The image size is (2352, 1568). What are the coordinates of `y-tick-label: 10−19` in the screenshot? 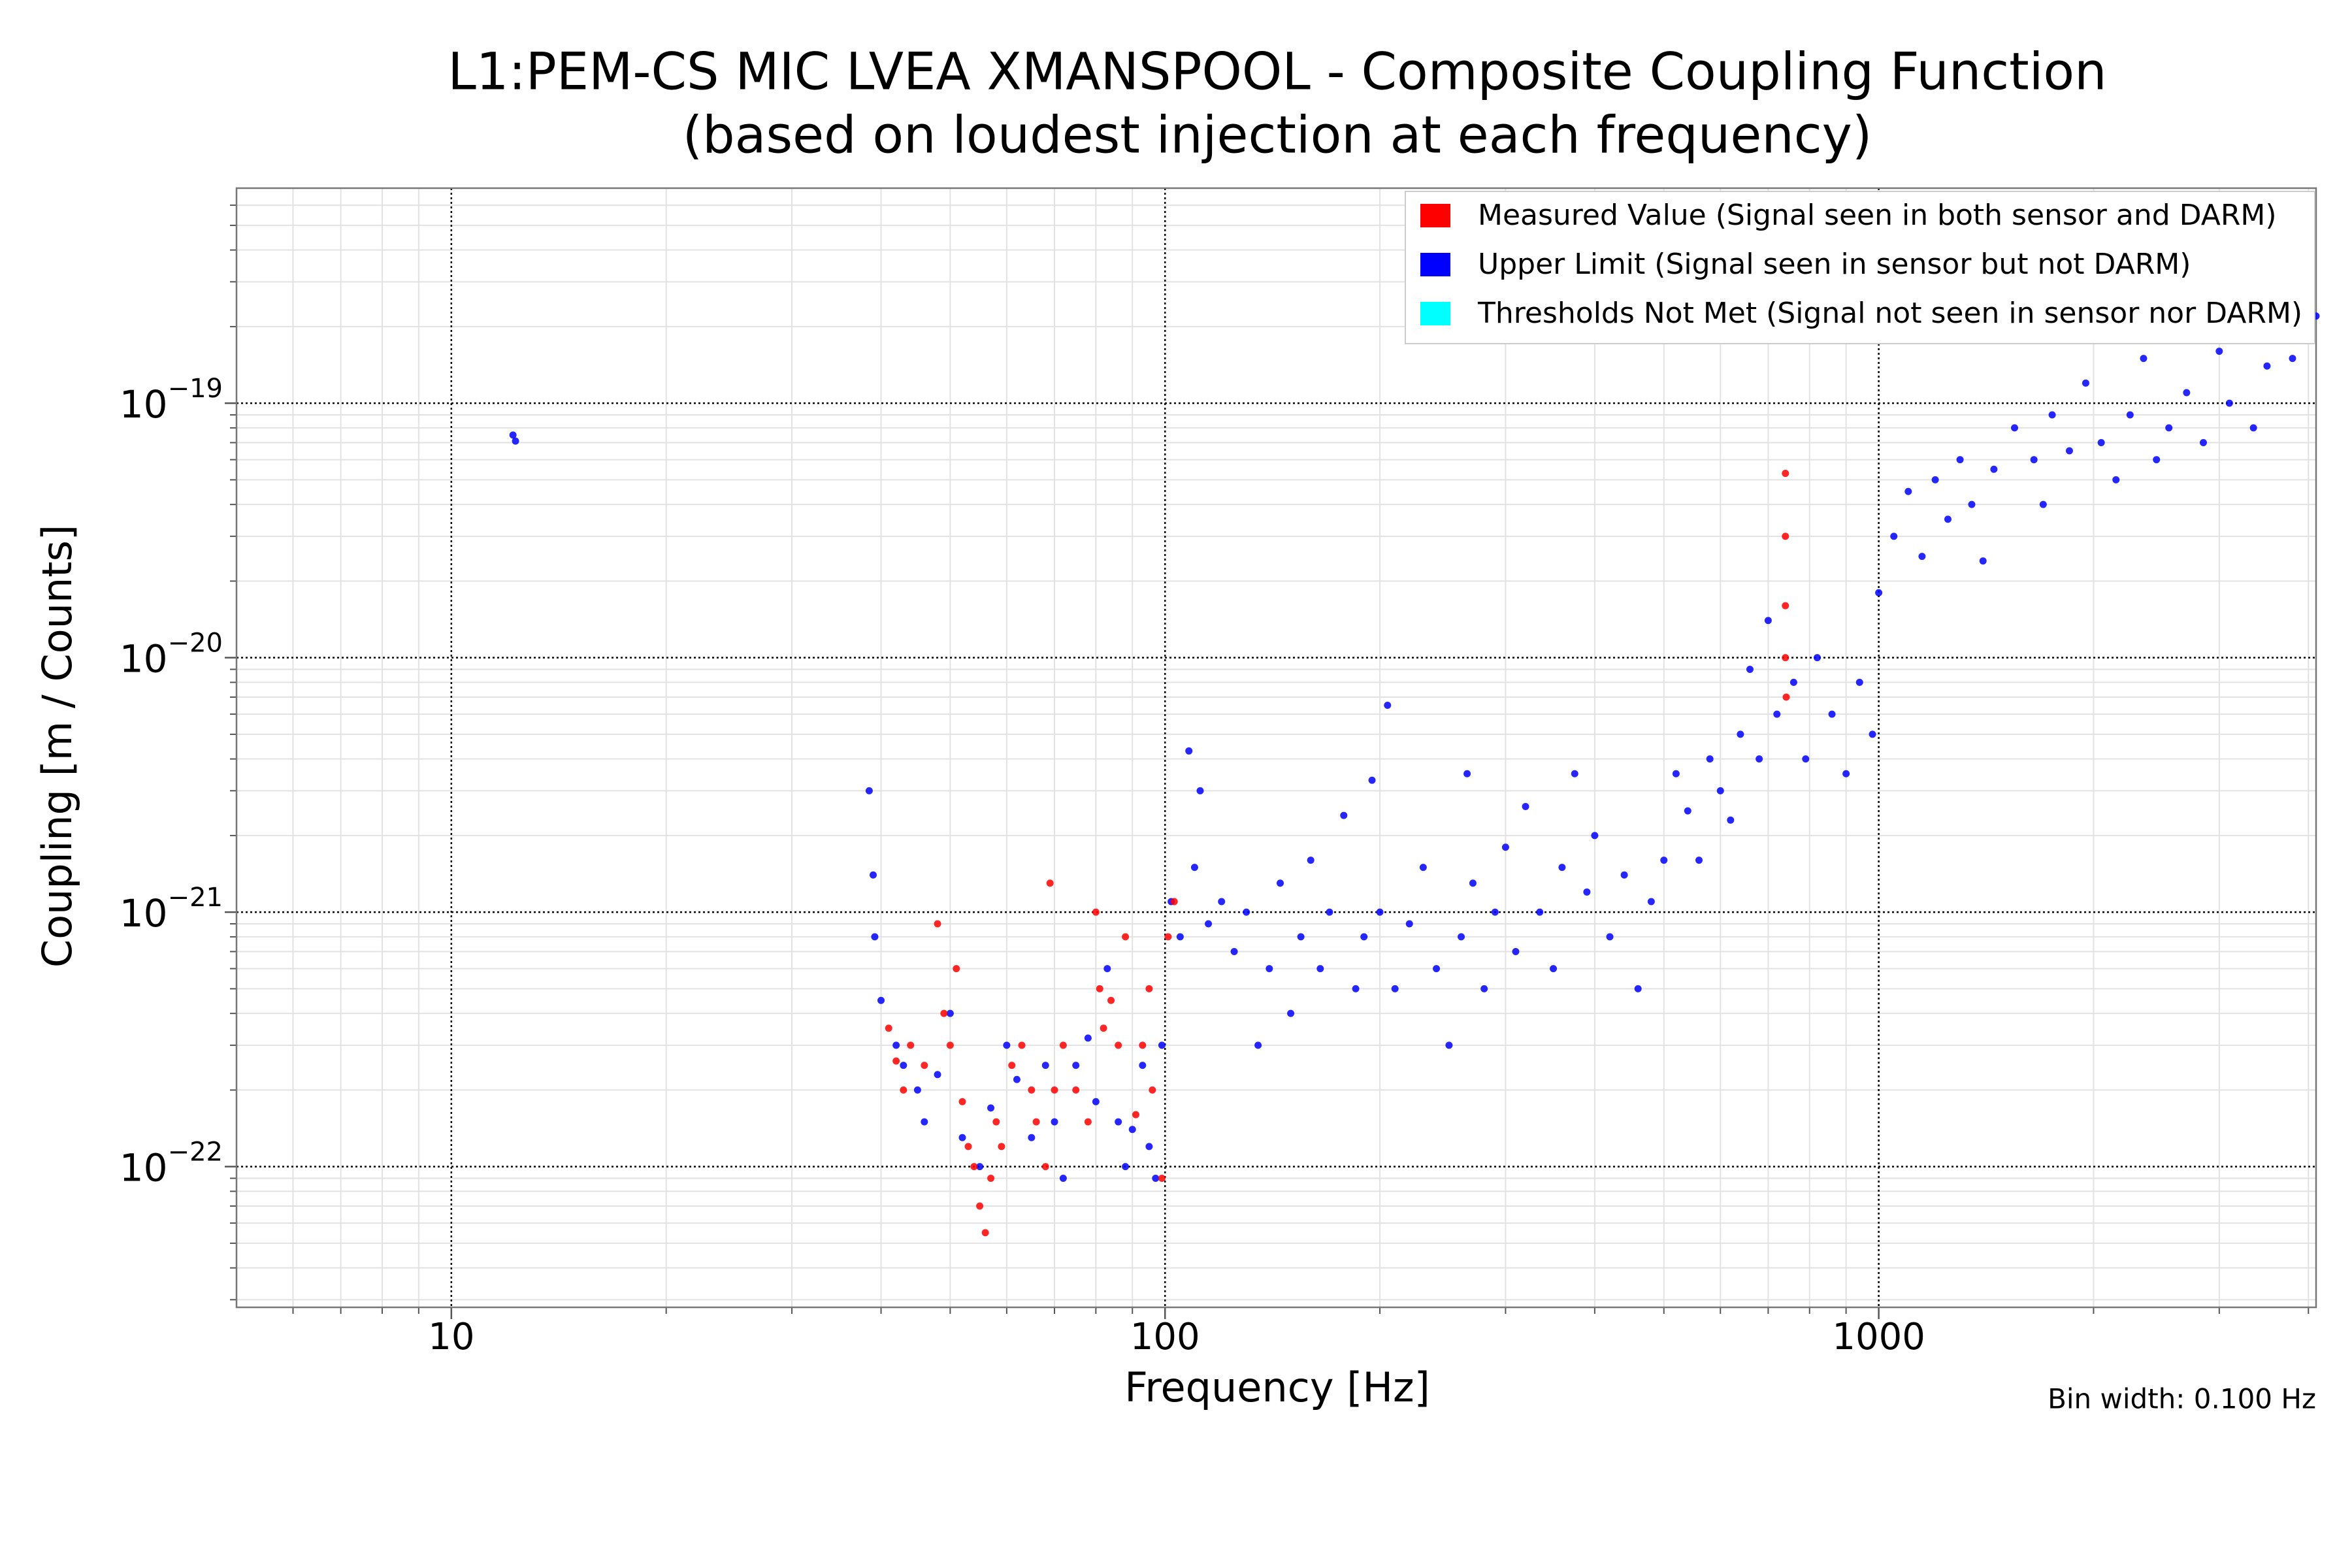 It's located at (171, 400).